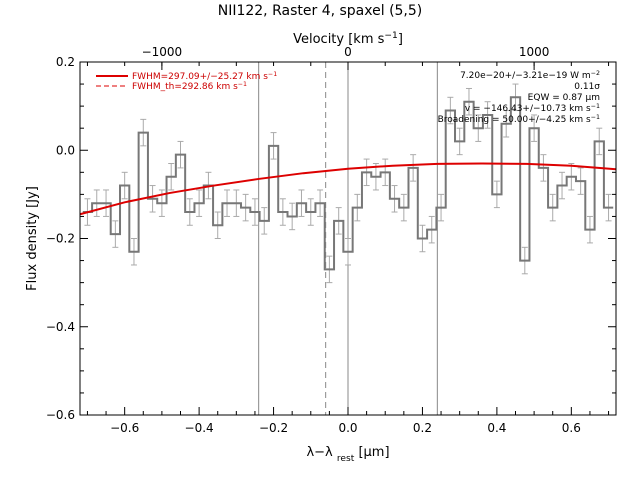 The width and height of the screenshot is (640, 480). What do you see at coordinates (65, 150) in the screenshot?
I see `y-tick-label: 0.0` at bounding box center [65, 150].